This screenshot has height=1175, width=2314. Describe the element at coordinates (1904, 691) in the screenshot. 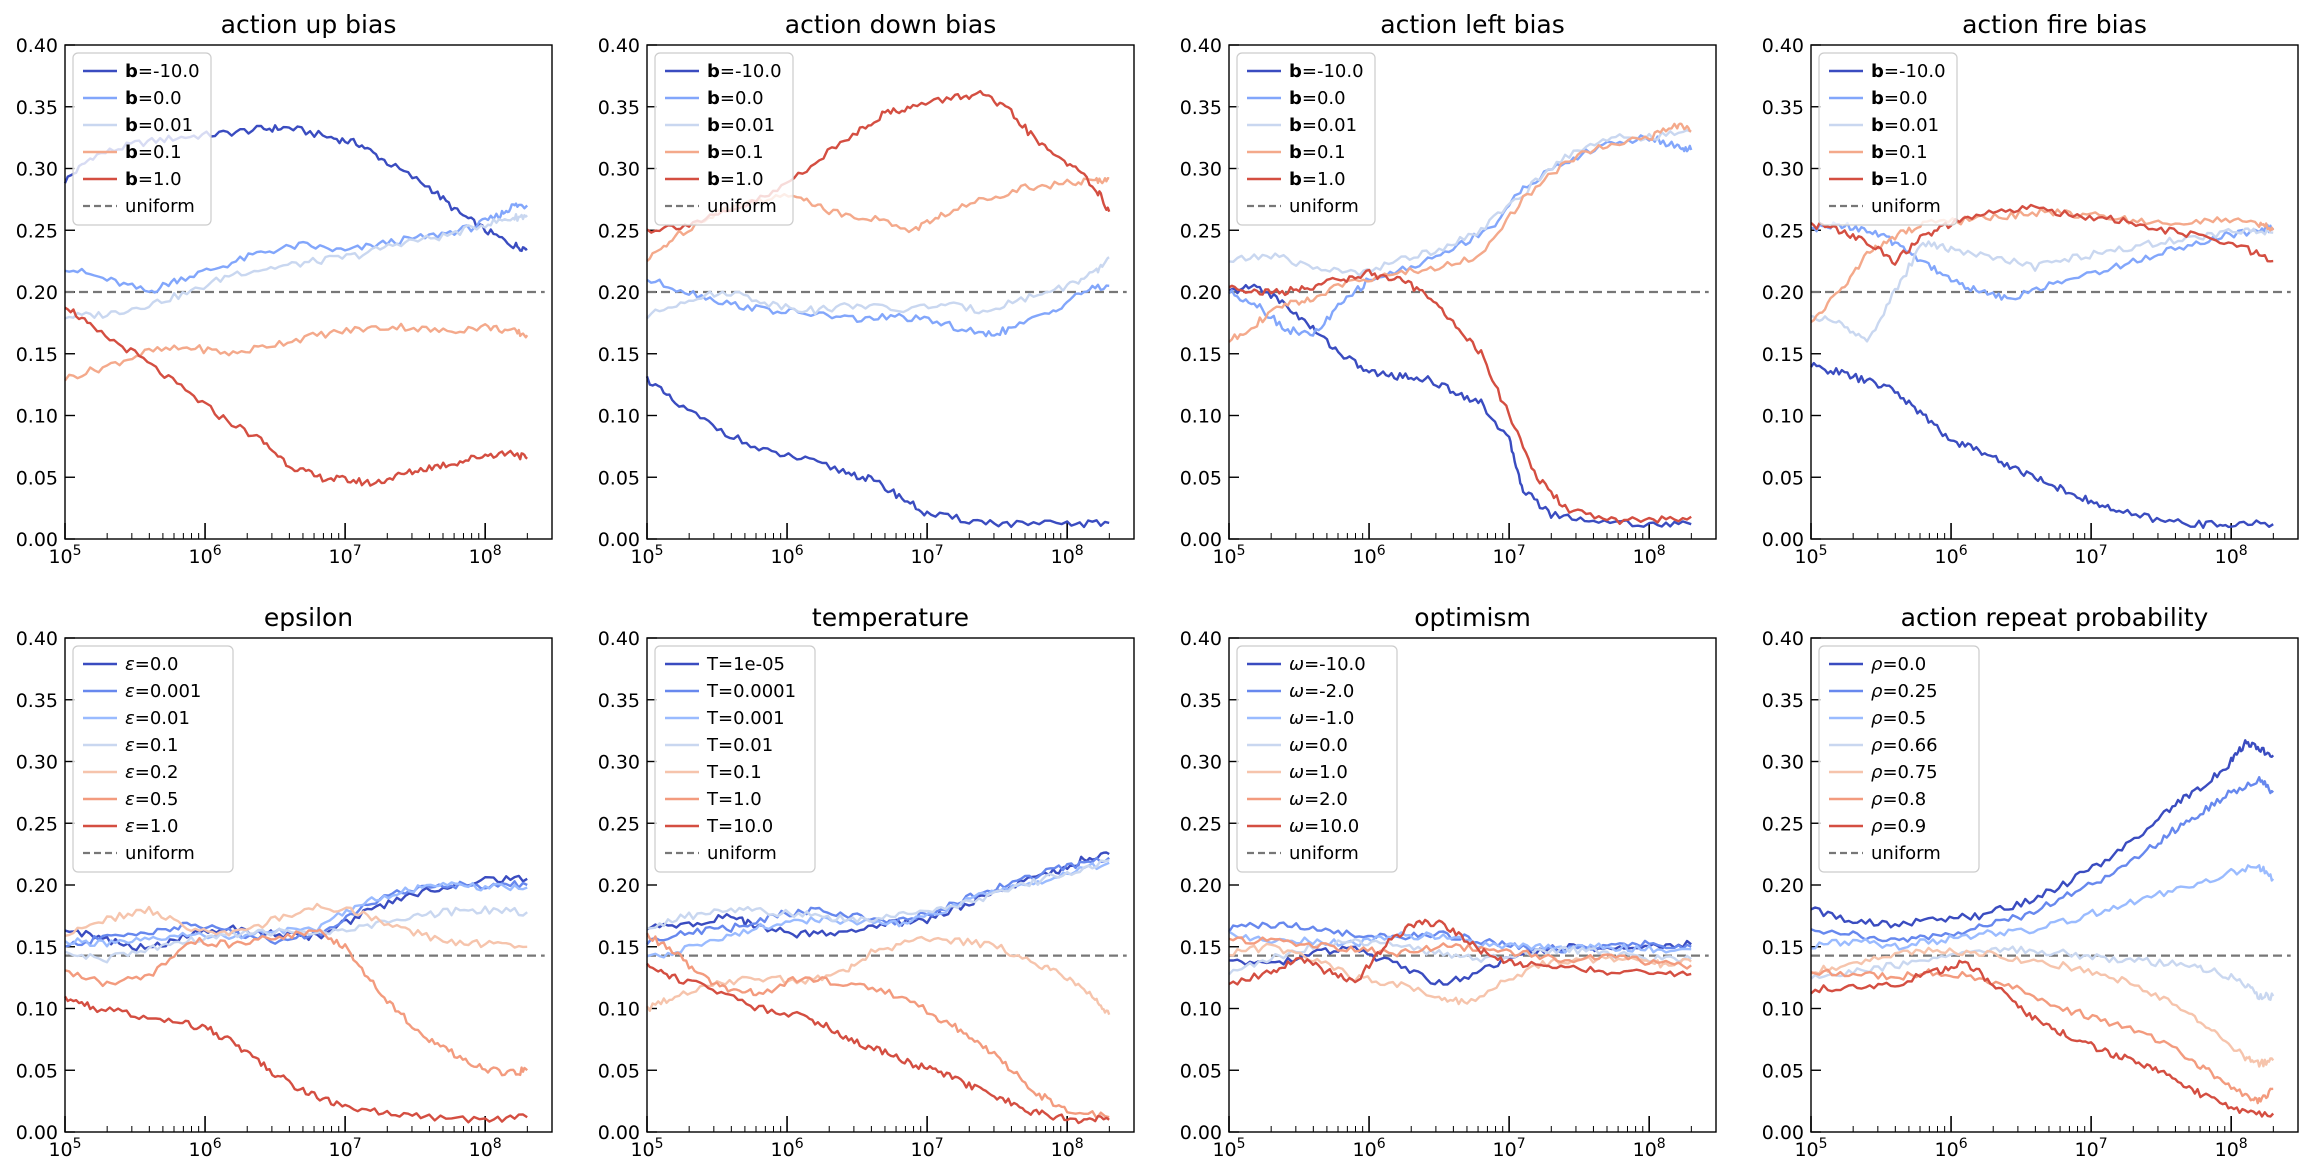

I see `legend-label: ρ=0.25` at that location.